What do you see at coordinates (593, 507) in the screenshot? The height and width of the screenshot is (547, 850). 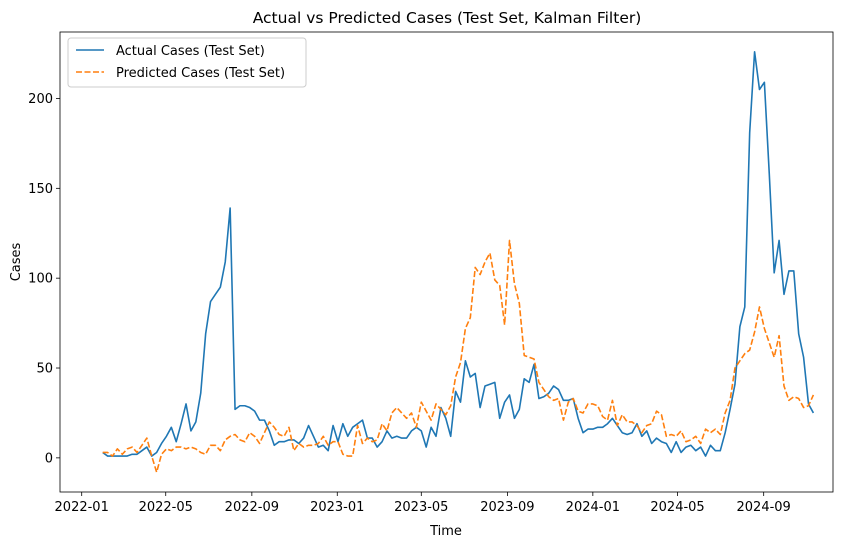 I see `x-tick-label: 2024-01` at bounding box center [593, 507].